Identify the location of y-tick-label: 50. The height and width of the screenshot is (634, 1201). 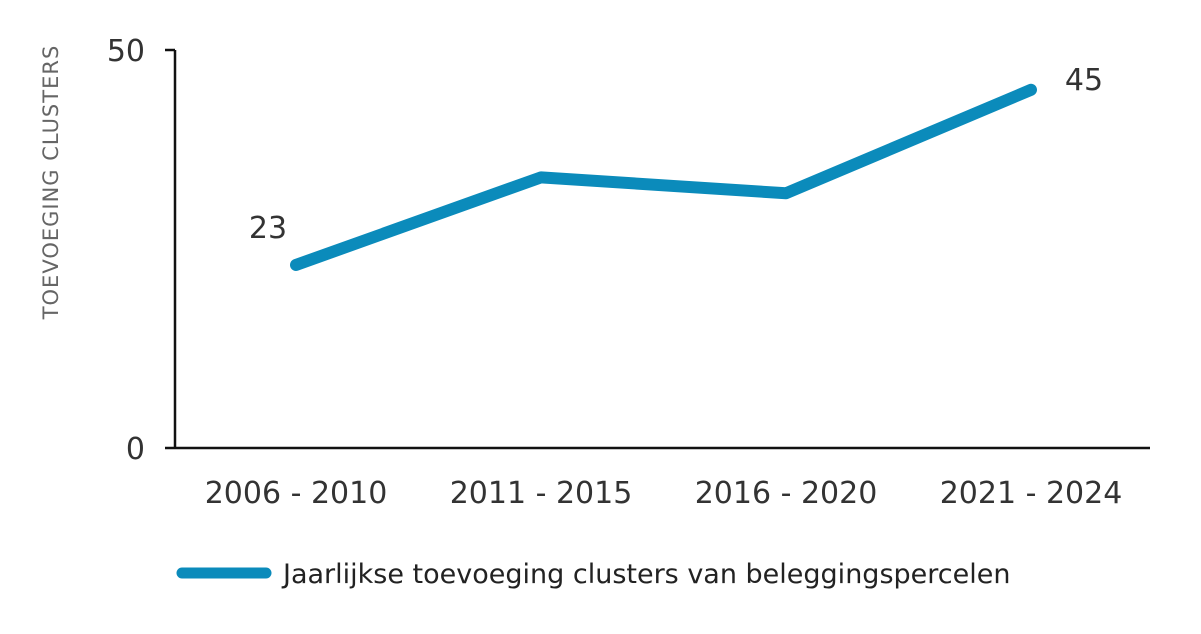
(126, 51).